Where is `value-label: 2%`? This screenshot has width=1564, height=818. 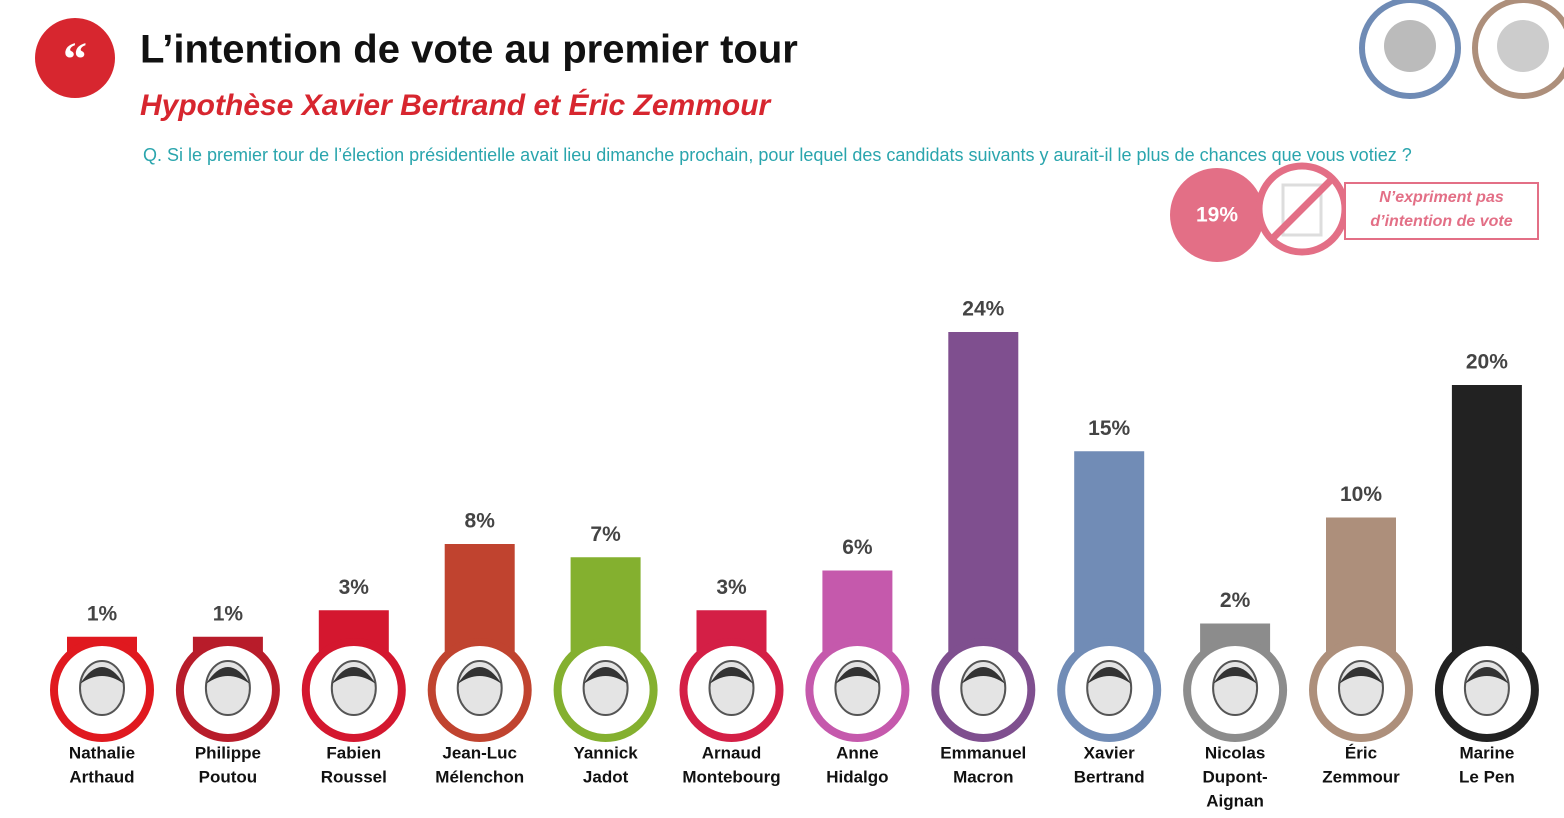 value-label: 2% is located at coordinates (1235, 600).